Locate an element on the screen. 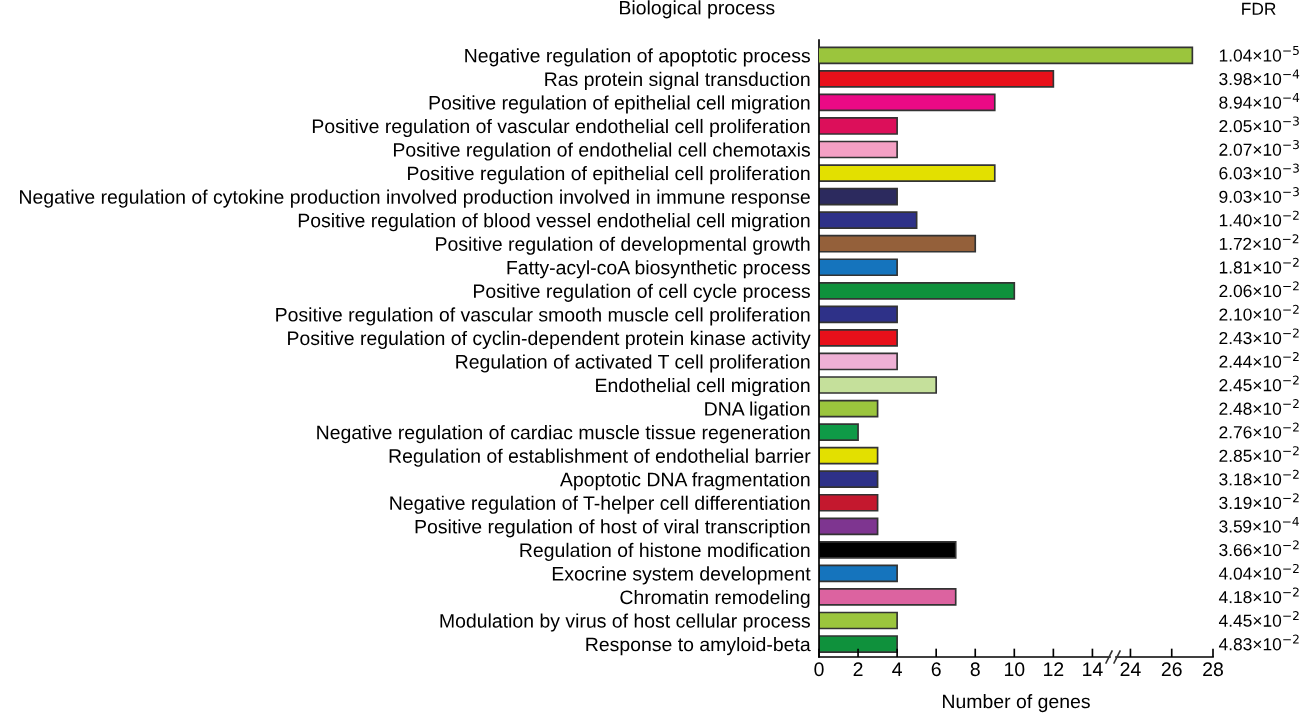 The image size is (1303, 720). y-tick-label: 2.76×10$^{−2}$ is located at coordinates (1259, 430).